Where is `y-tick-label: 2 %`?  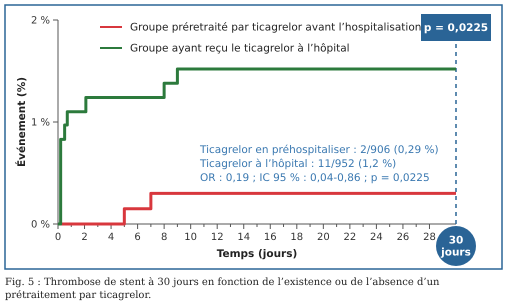
y-tick-label: 2 % is located at coordinates (40, 21).